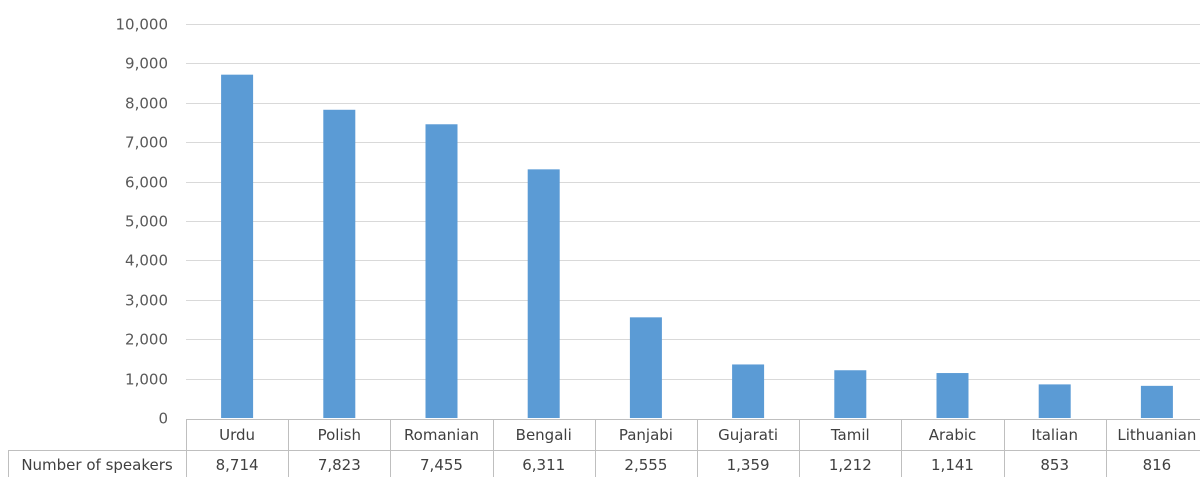  What do you see at coordinates (146, 143) in the screenshot?
I see `y-tick-label: 7,000` at bounding box center [146, 143].